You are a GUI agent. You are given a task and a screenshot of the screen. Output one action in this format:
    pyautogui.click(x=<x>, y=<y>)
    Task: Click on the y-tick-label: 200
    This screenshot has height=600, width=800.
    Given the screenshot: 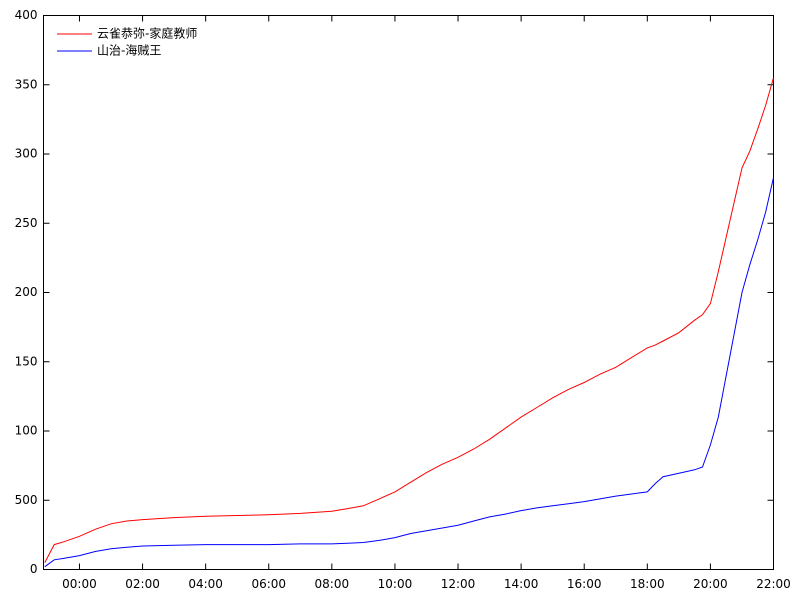 What is the action you would take?
    pyautogui.click(x=26, y=292)
    